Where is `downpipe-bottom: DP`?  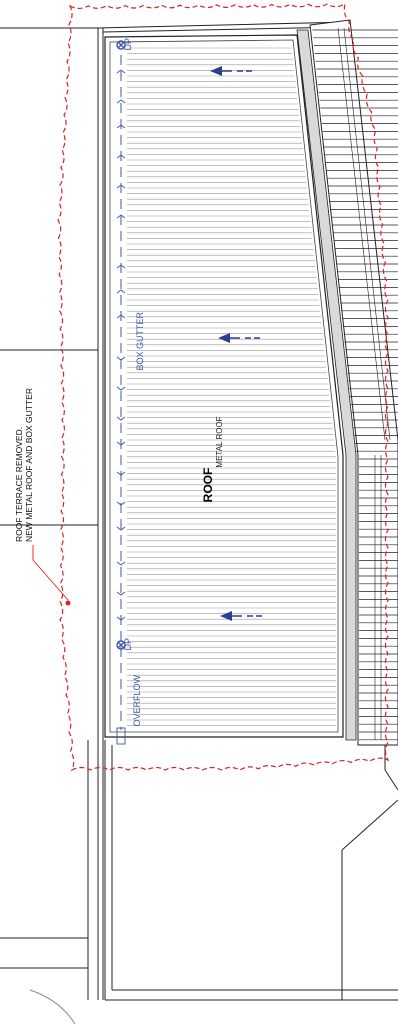 downpipe-bottom: DP is located at coordinates (124, 644).